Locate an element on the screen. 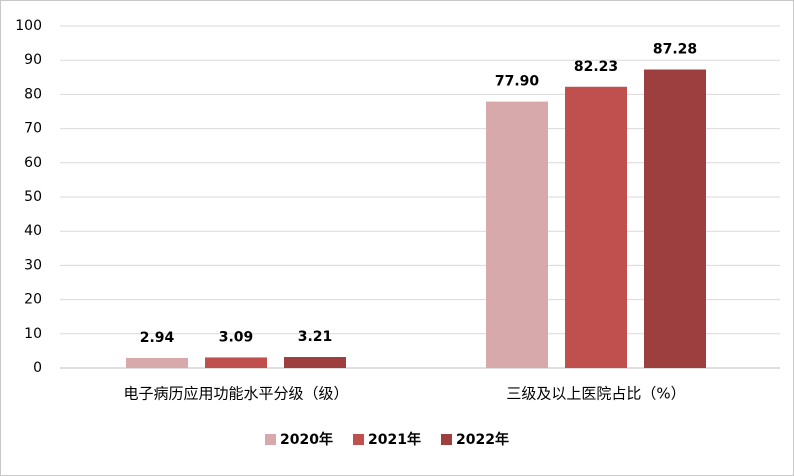 Image resolution: width=794 pixels, height=476 pixels. y-tick-label: 30 is located at coordinates (33, 265).